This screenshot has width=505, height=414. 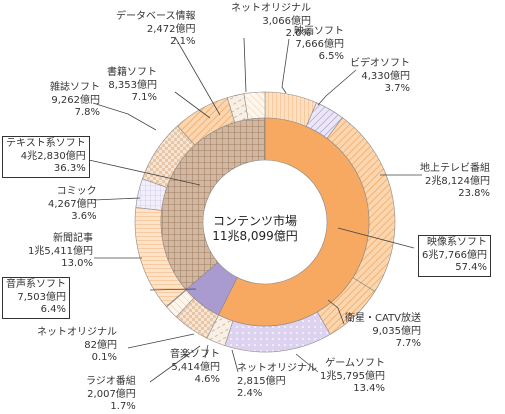 I want to click on label-name: 地上テレビ番組, so click(x=455, y=168).